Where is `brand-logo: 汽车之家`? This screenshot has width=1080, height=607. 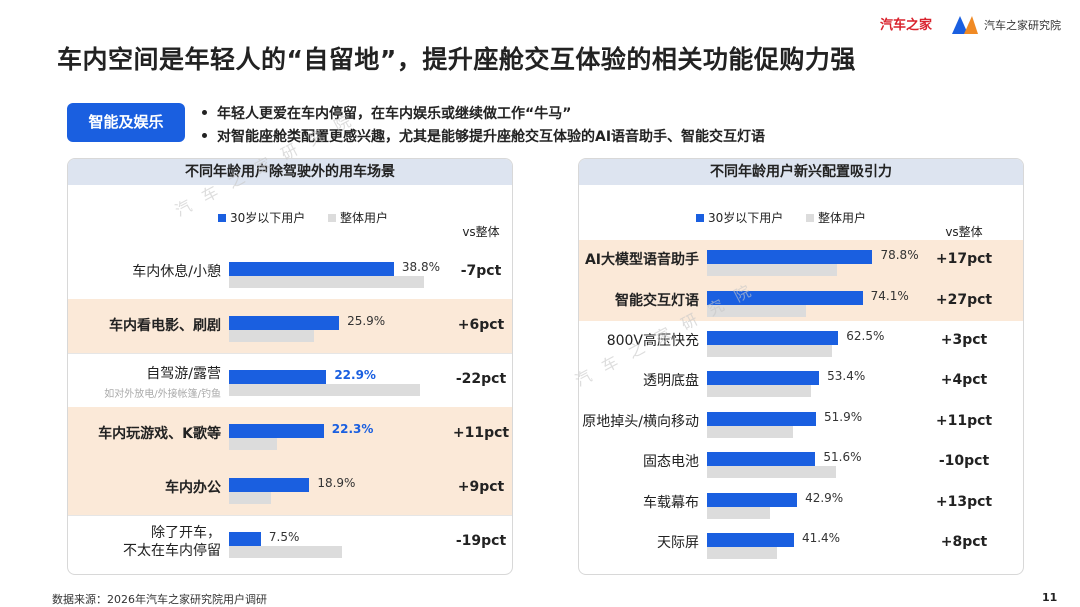 brand-logo: 汽车之家 is located at coordinates (906, 25).